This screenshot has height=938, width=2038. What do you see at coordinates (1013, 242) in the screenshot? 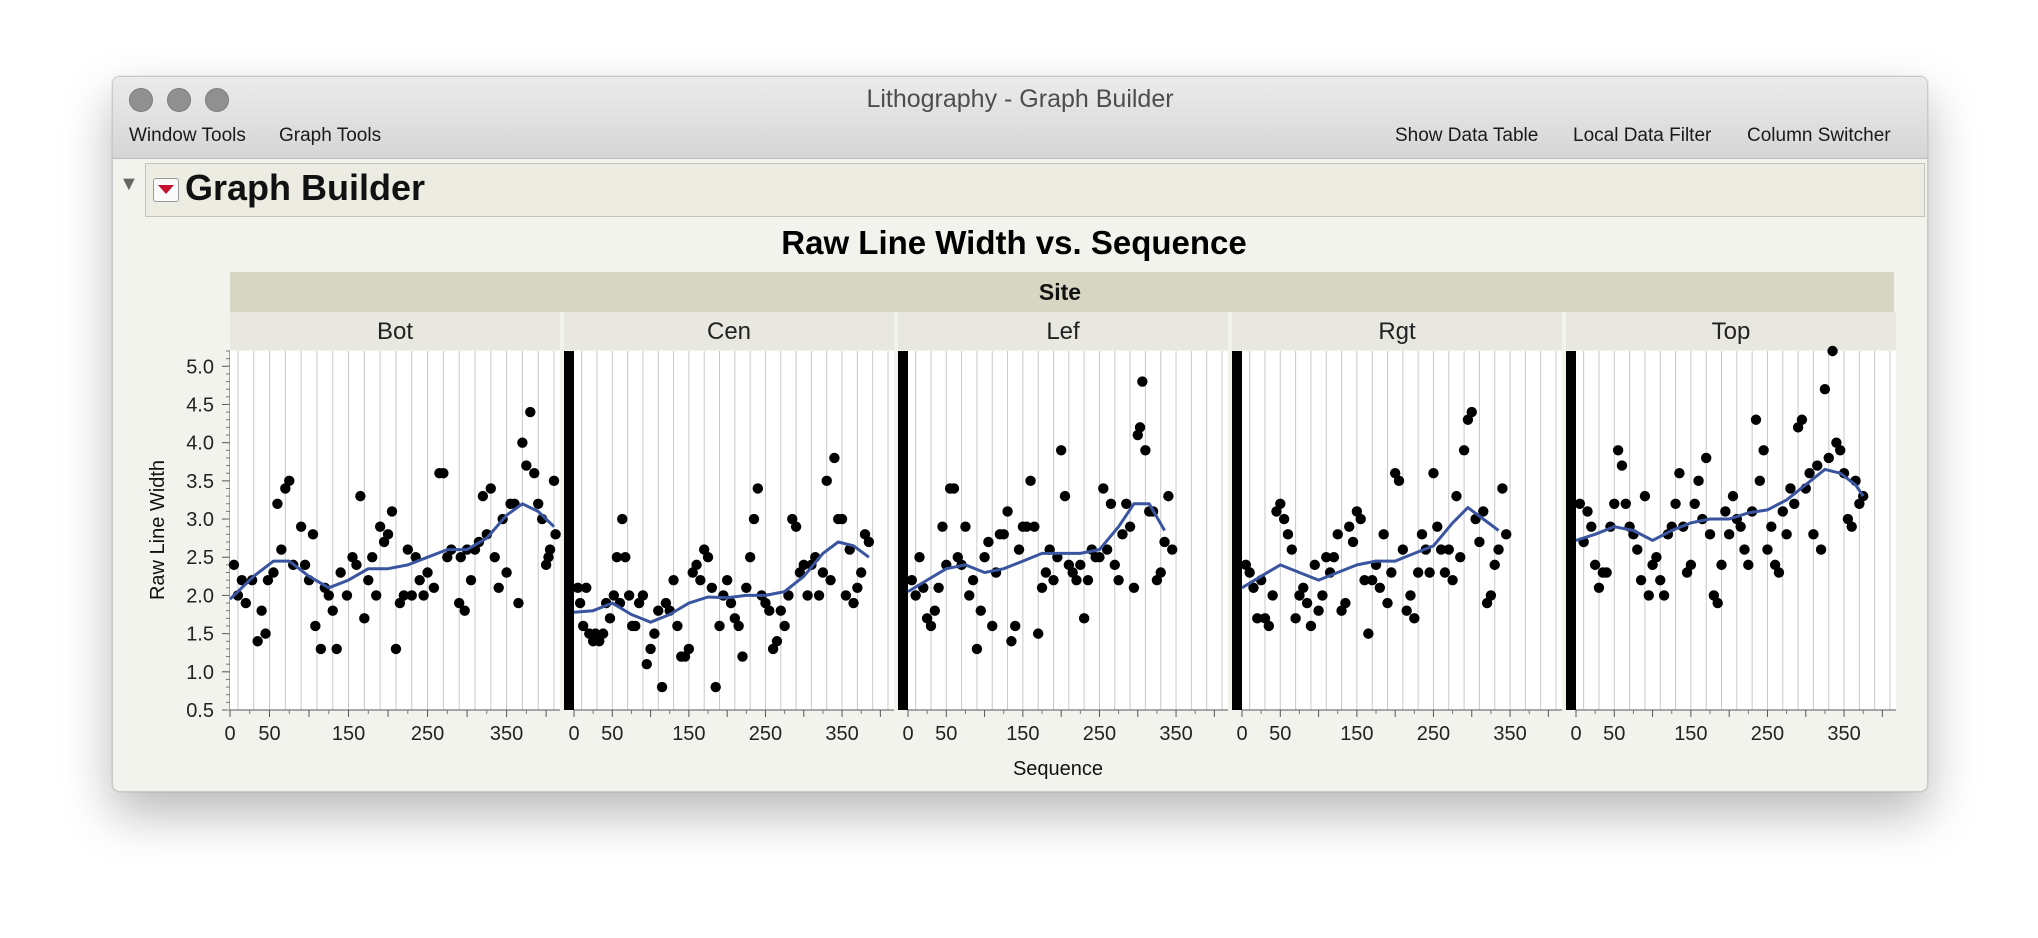
I see `chart-title: Raw Line Width vs. Sequence` at bounding box center [1013, 242].